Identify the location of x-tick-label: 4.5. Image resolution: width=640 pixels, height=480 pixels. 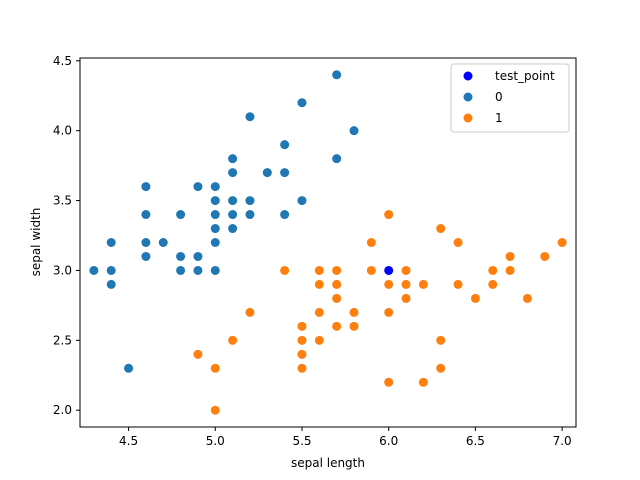
(128, 441).